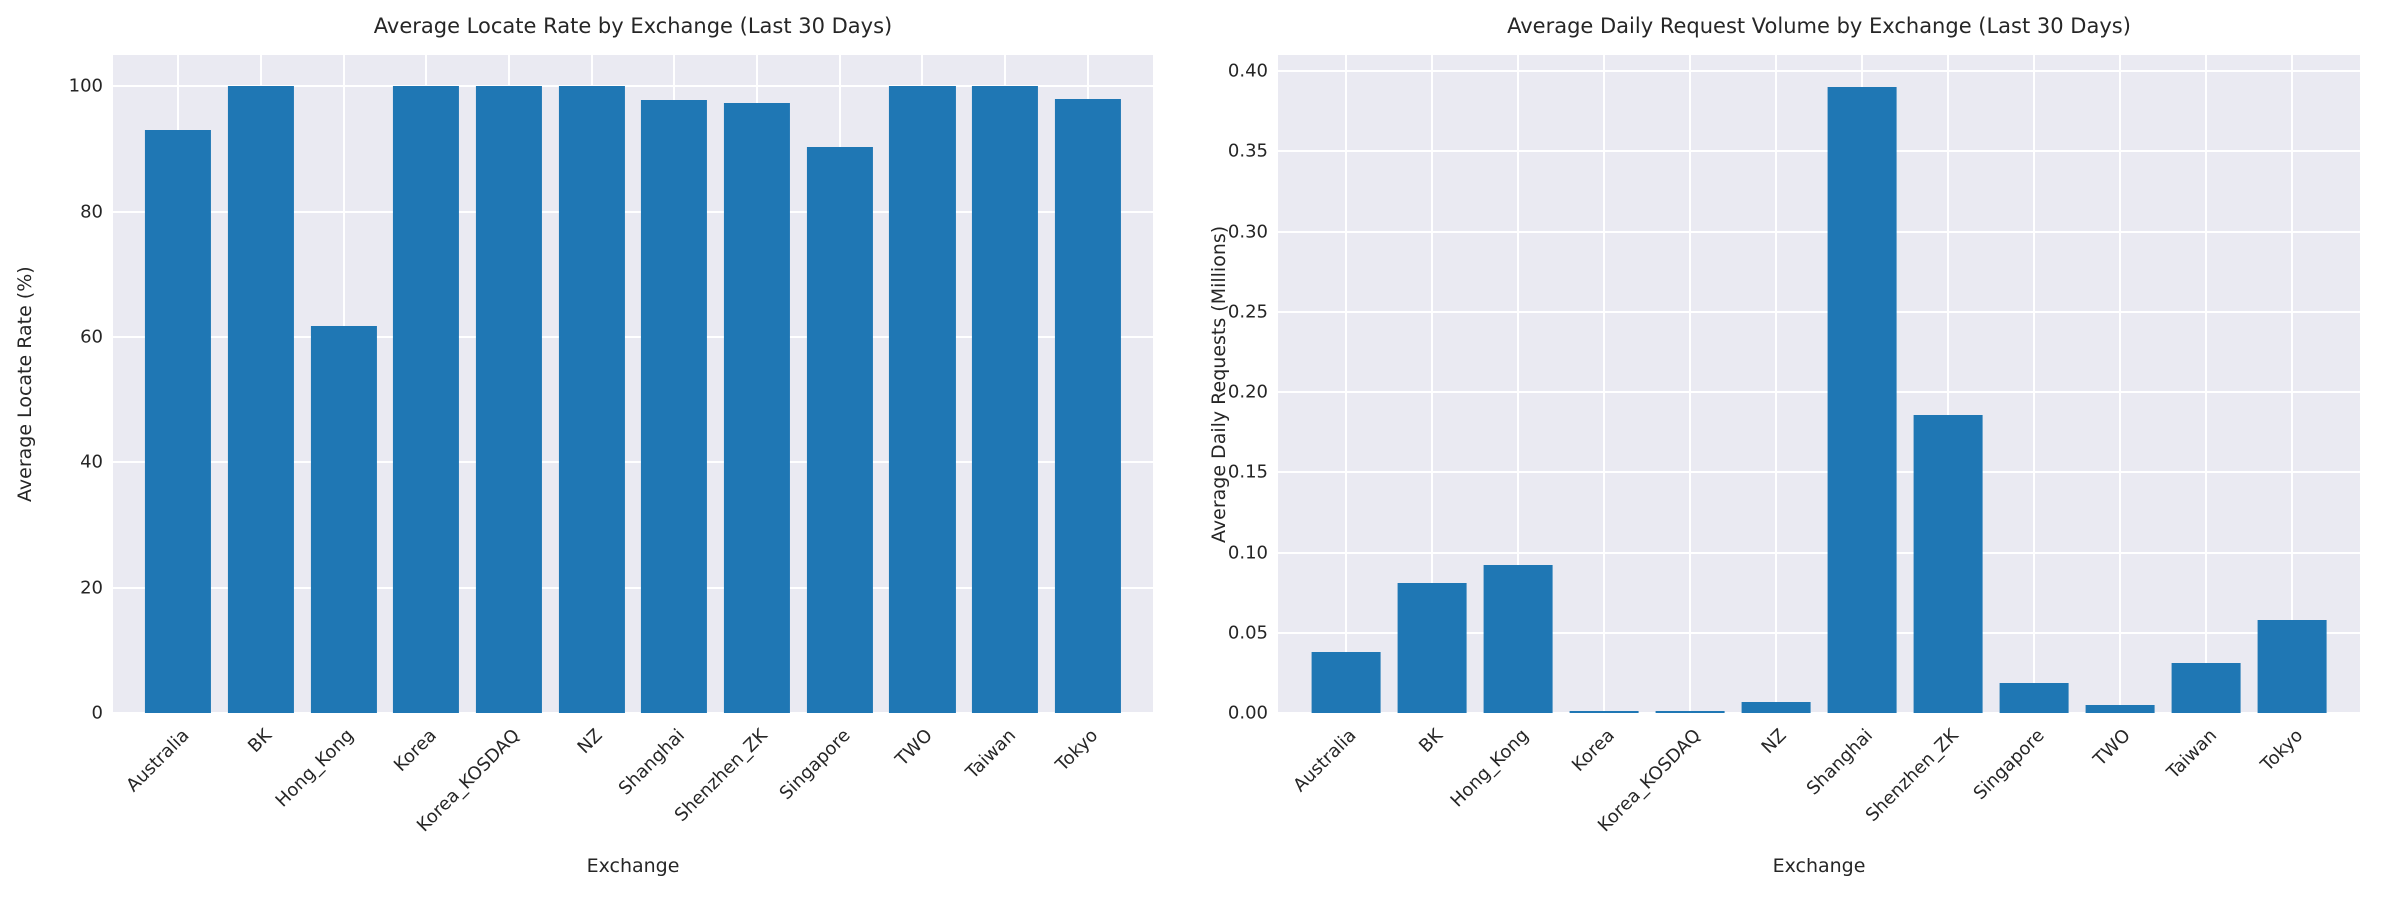 This screenshot has height=900, width=2400. I want to click on y-axis-ticks: 0 20 40 60 80 100, so click(51, 389).